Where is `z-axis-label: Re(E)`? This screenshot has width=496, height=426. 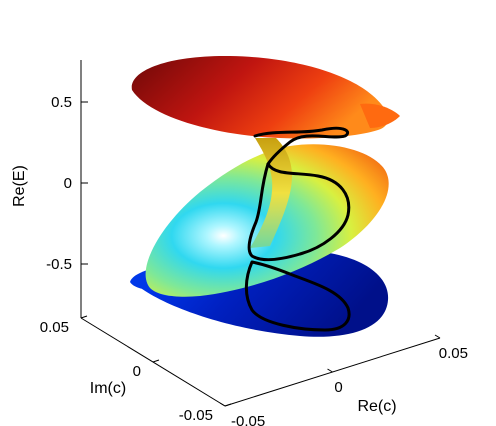 z-axis-label: Re(E) is located at coordinates (19, 186).